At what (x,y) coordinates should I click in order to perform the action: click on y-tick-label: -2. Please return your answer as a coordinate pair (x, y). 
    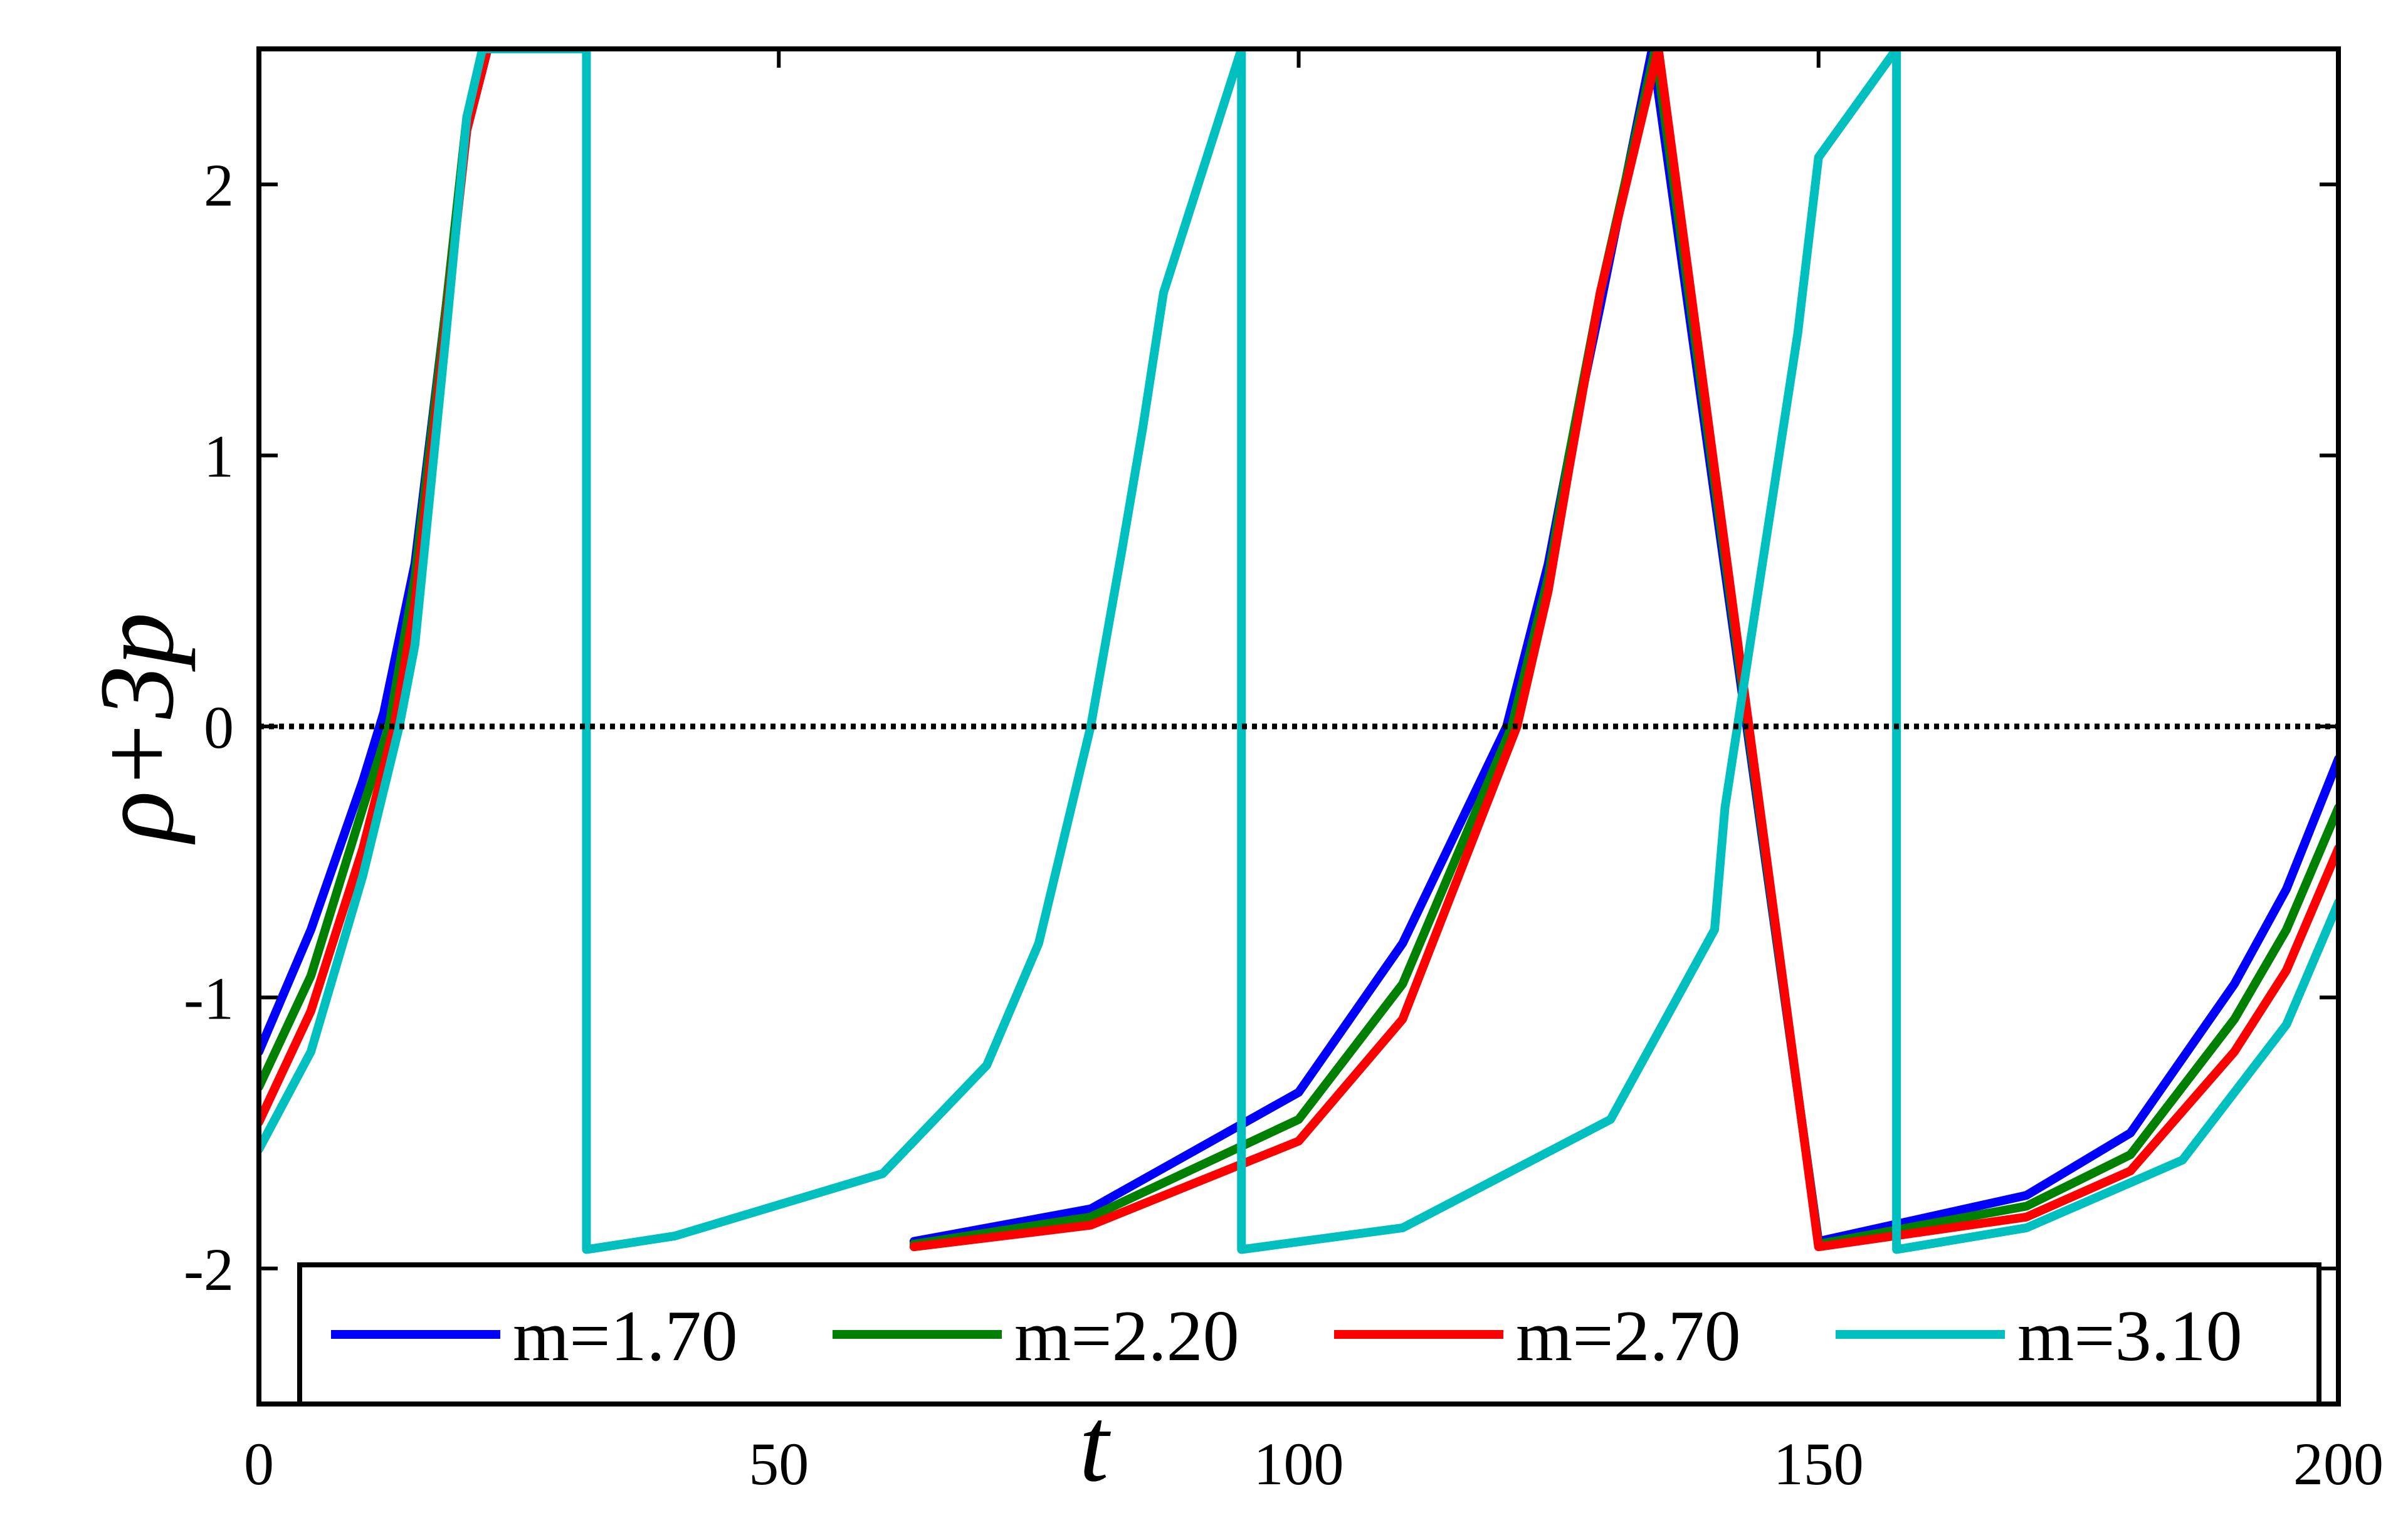
    Looking at the image, I should click on (209, 1269).